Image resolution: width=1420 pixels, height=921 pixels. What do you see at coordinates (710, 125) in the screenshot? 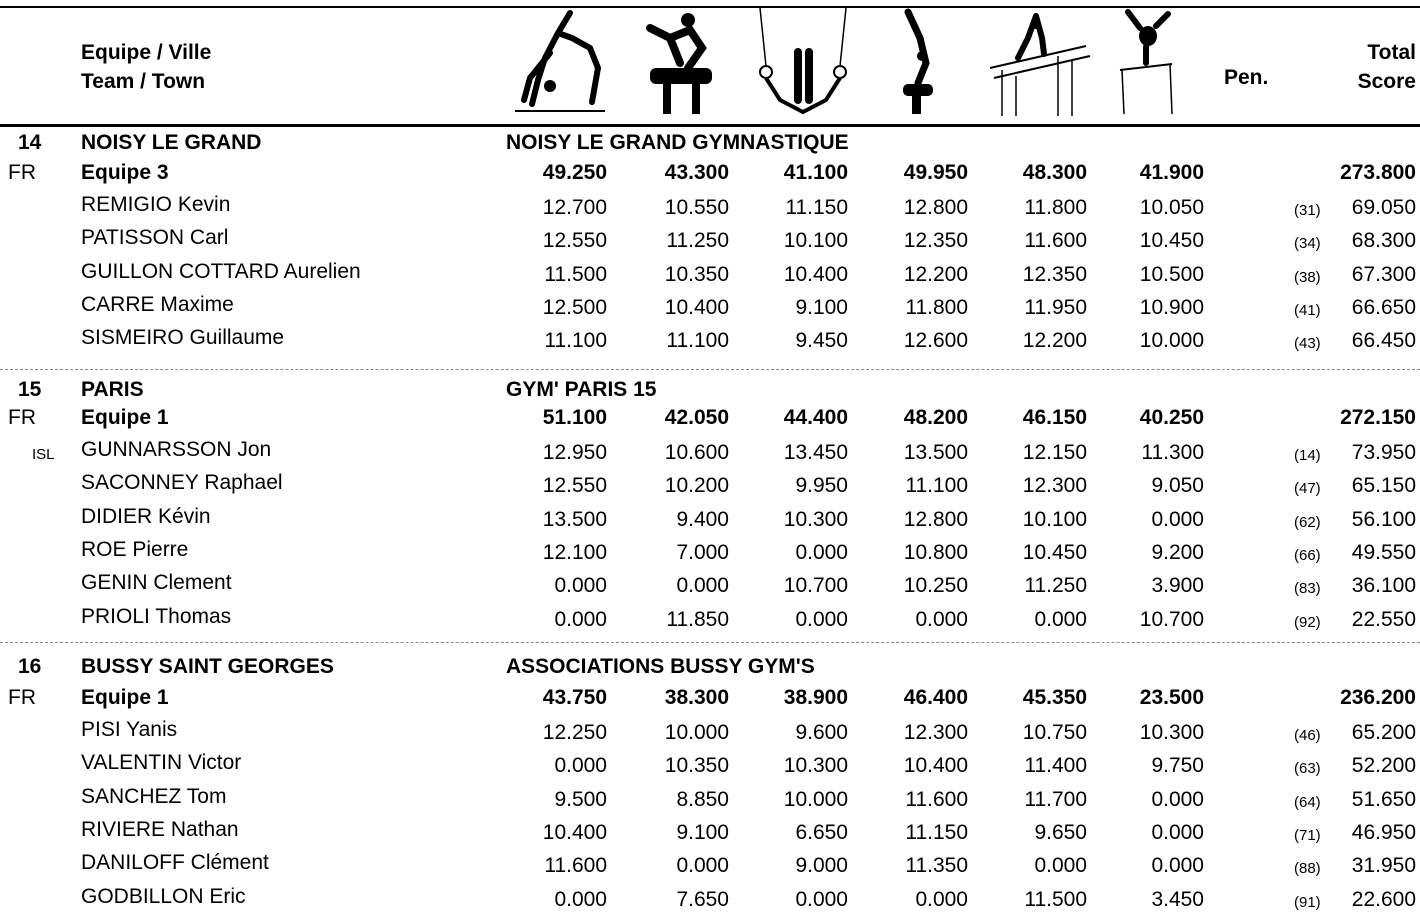
I see `header-rule` at bounding box center [710, 125].